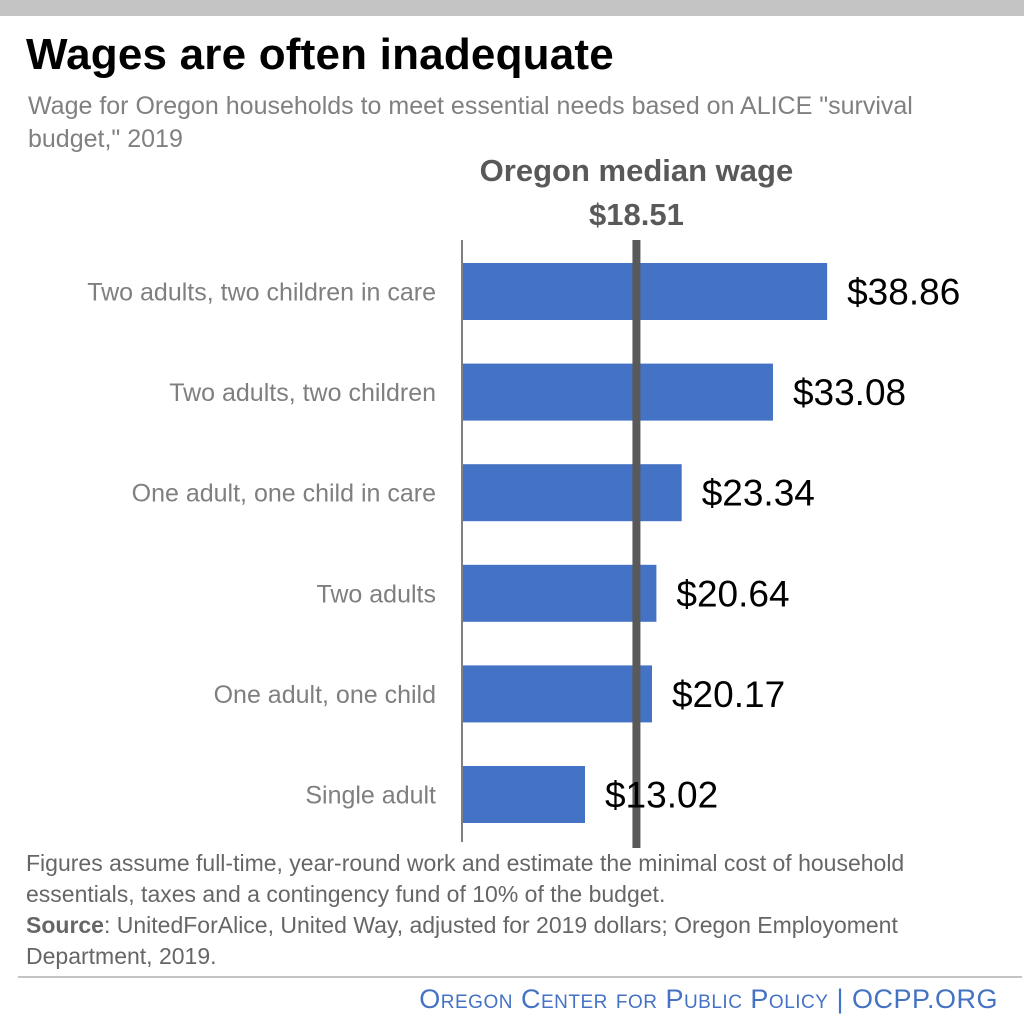  Describe the element at coordinates (520, 977) in the screenshot. I see `footer-divider` at that location.